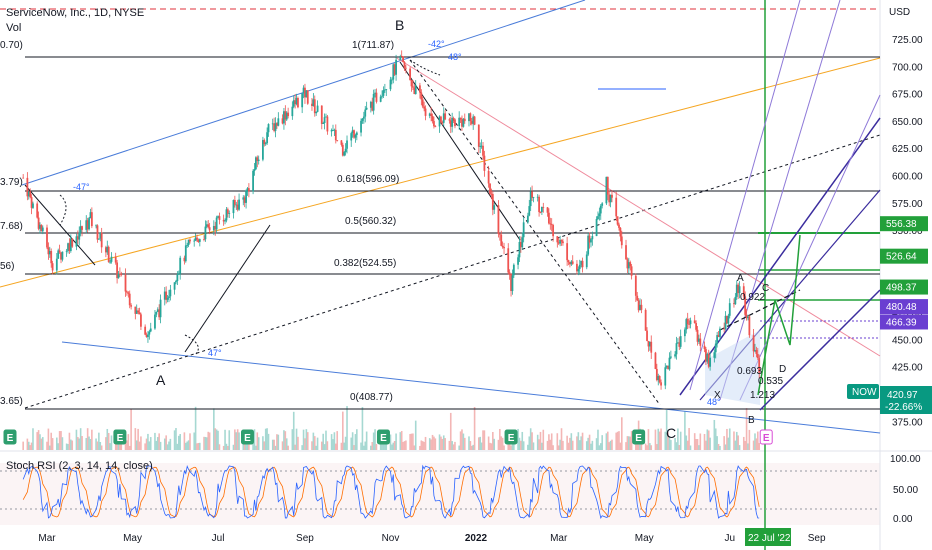  What do you see at coordinates (440, 492) in the screenshot?
I see `stoch-rsi` at bounding box center [440, 492].